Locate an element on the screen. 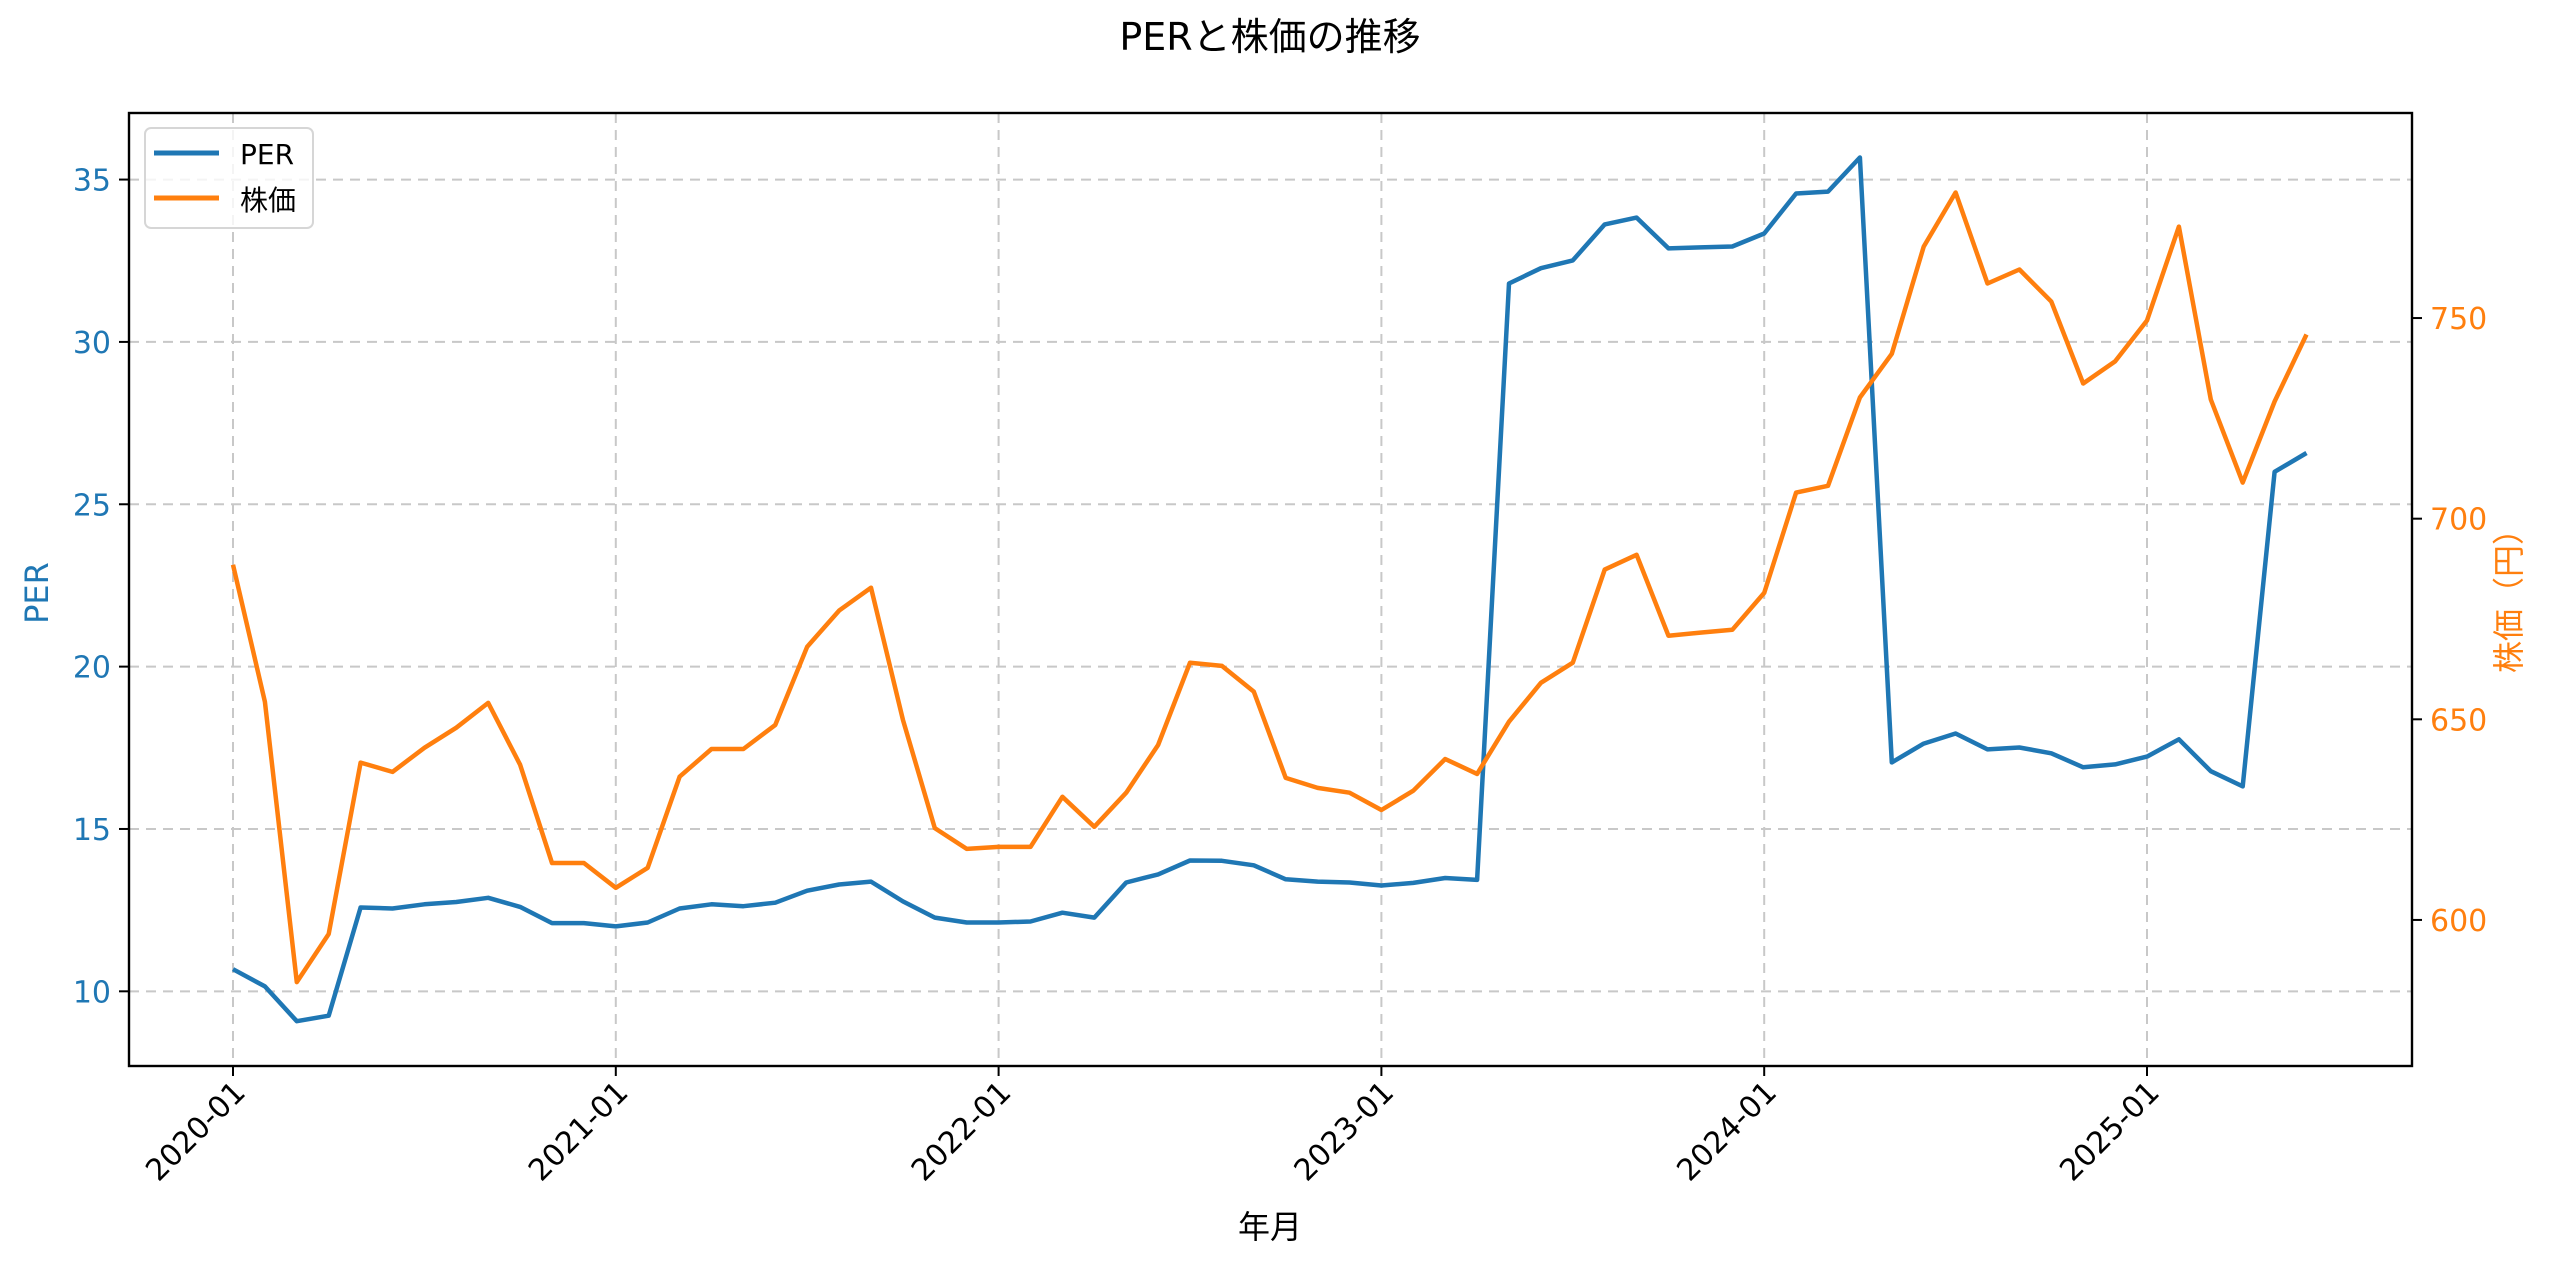 Image resolution: width=2560 pixels, height=1269 pixels. x-tick-label: 2021-01 is located at coordinates (578, 1131).